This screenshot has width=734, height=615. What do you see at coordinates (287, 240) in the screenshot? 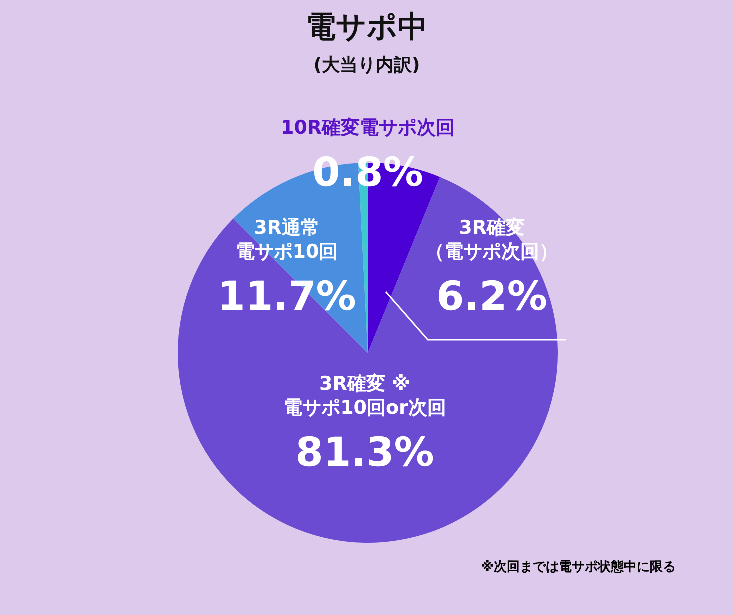
I see `slice-label: 3R通常電サポ10回` at bounding box center [287, 240].